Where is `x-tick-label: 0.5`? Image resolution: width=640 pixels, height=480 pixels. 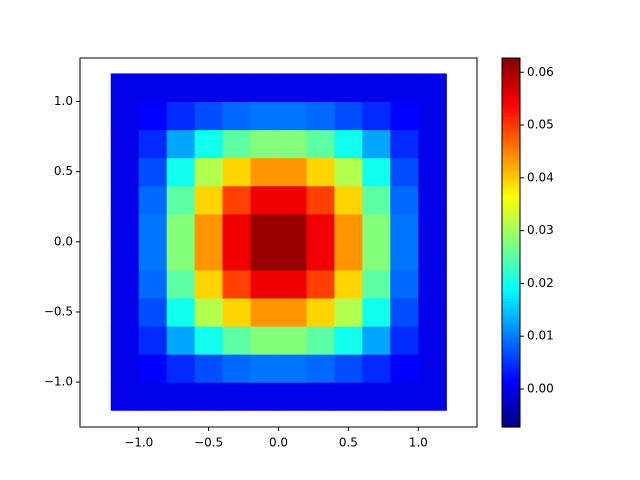 x-tick-label: 0.5 is located at coordinates (348, 443).